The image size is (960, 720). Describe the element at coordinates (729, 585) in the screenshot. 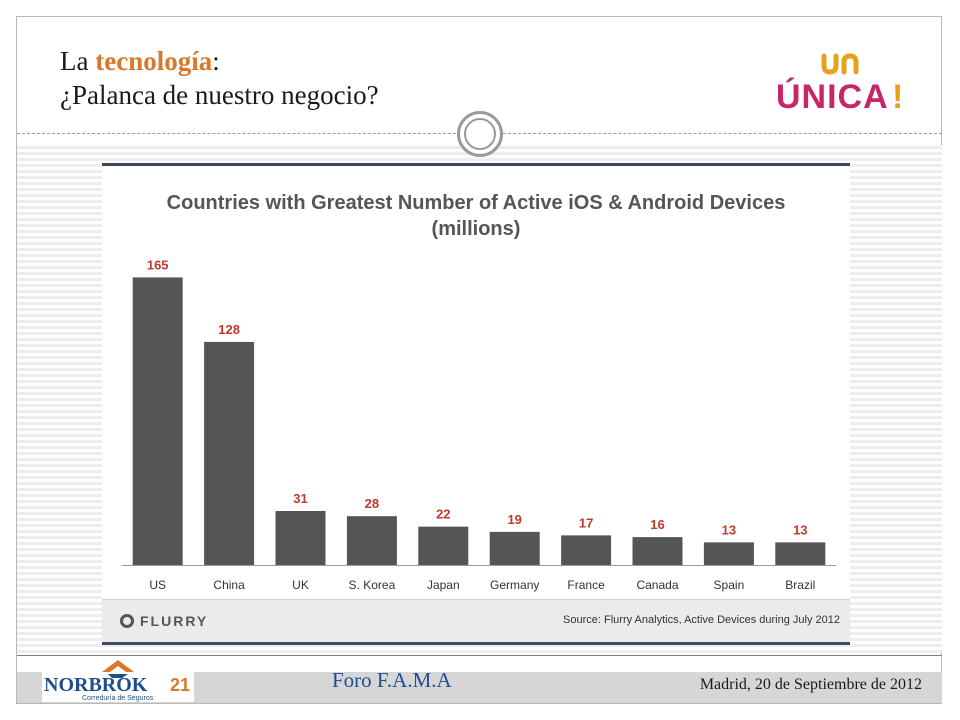

I see `x-tick-label: Spain` at that location.